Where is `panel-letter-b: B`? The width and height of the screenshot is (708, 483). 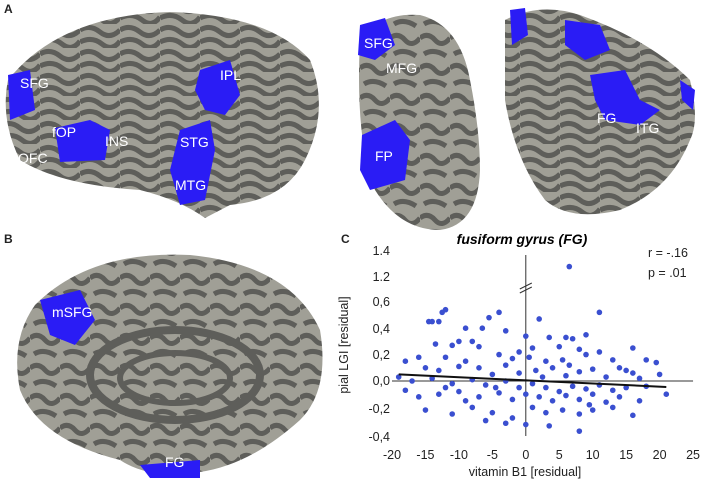
panel-letter-b: B is located at coordinates (8, 239).